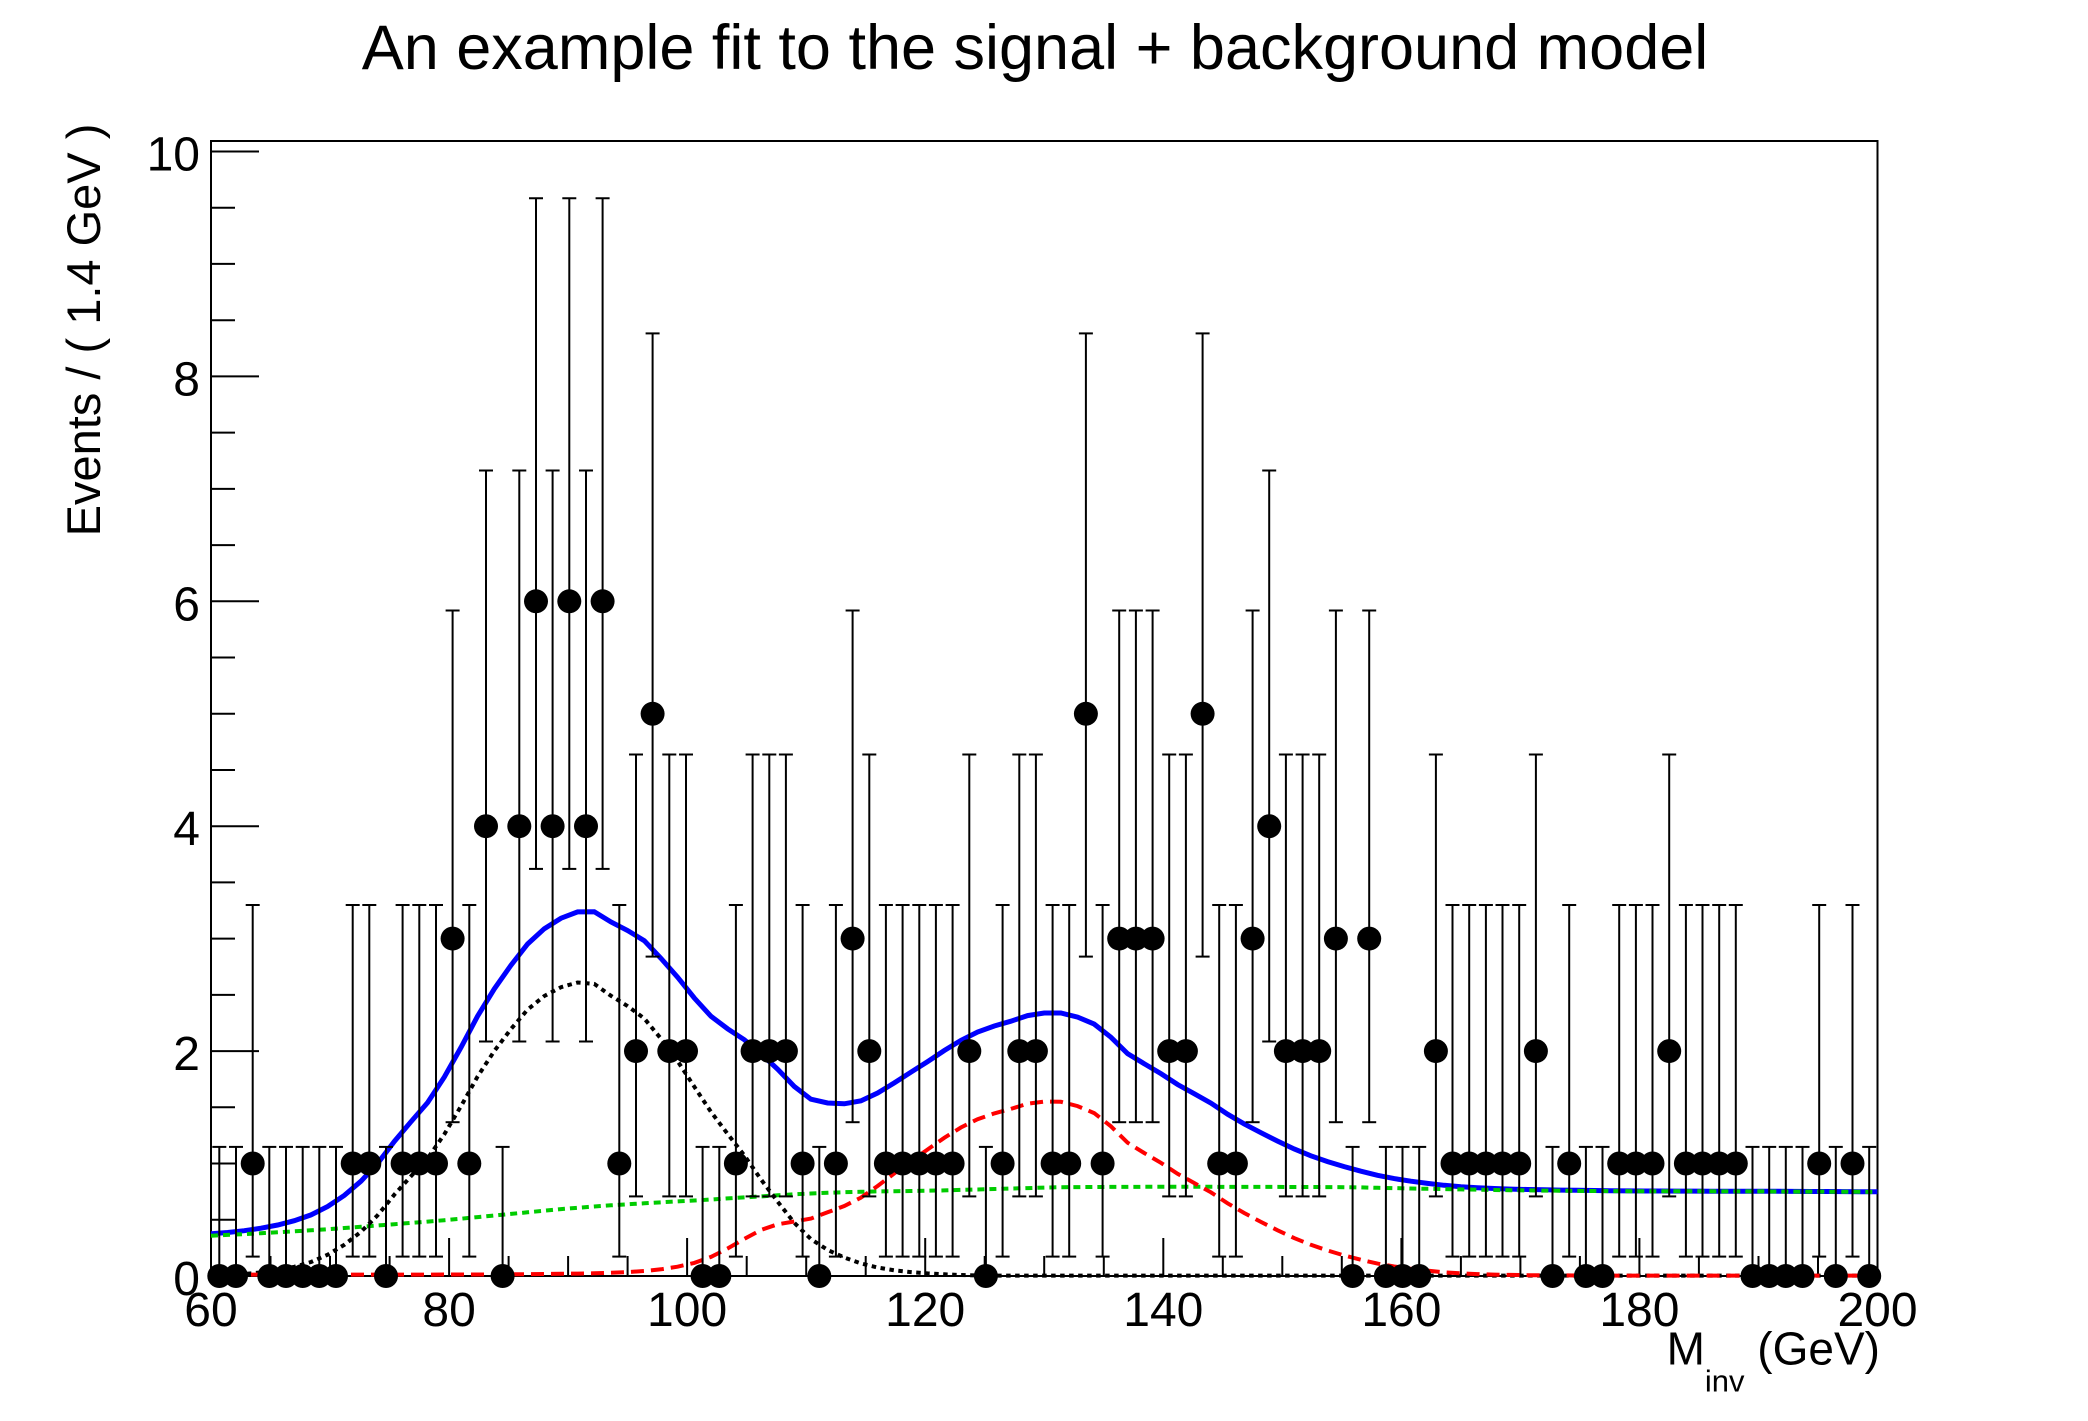  What do you see at coordinates (687, 1310) in the screenshot?
I see `svg-text: 100` at bounding box center [687, 1310].